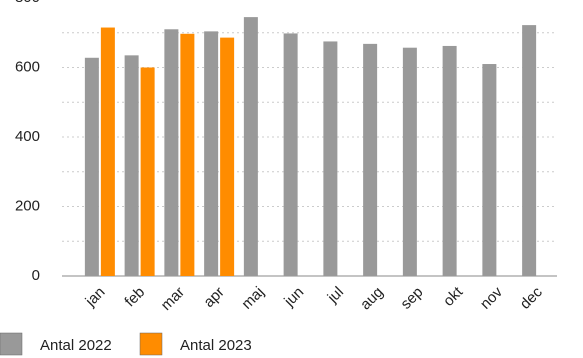 The image size is (583, 358). I want to click on x-tick-label: jun, so click(293, 297).